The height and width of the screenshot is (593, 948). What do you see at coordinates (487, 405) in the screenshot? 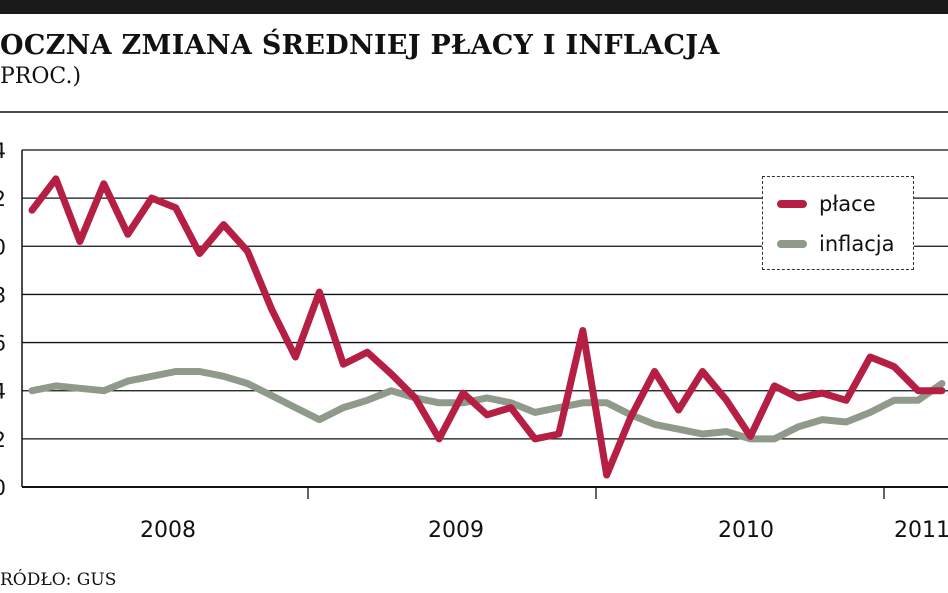
I see `series-line-inflacja` at bounding box center [487, 405].